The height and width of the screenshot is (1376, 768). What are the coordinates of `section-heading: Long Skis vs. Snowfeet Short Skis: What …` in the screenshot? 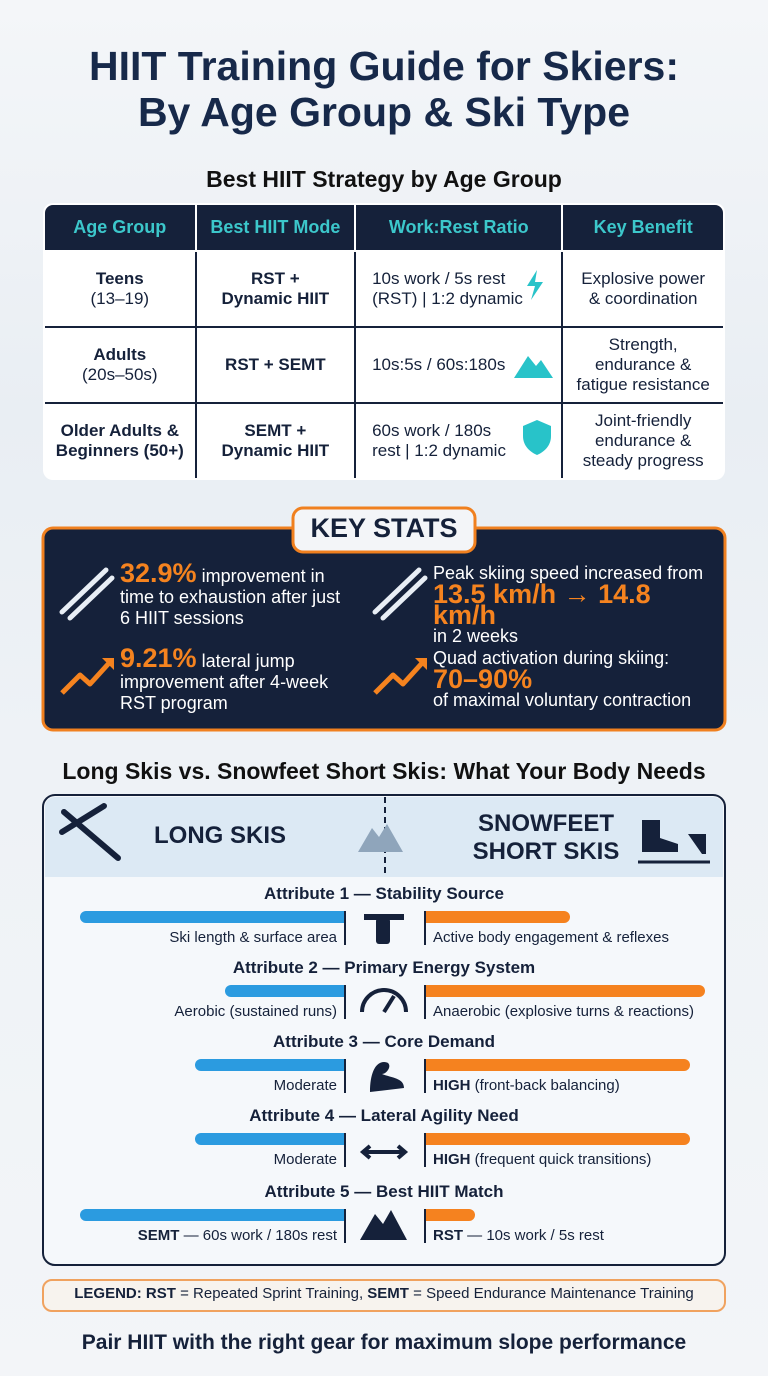 It's located at (384, 771).